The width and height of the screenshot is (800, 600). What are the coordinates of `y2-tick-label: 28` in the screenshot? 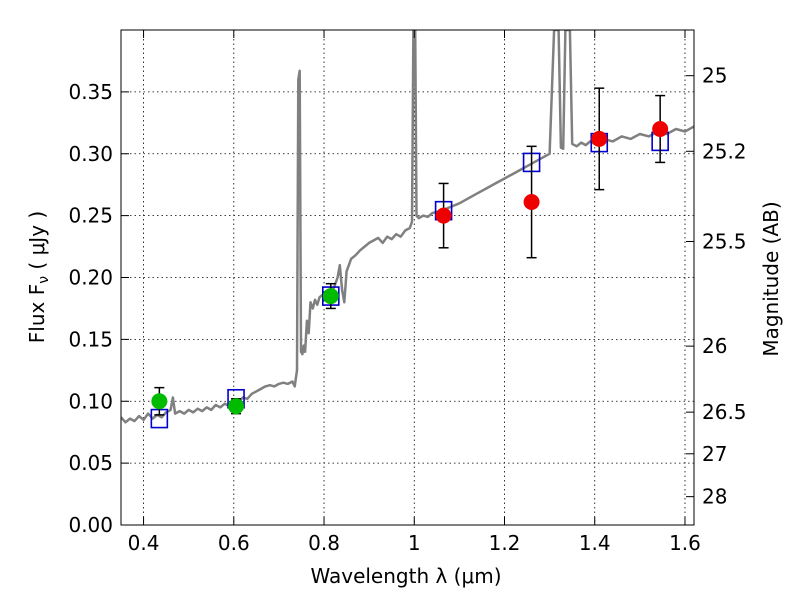 It's located at (714, 497).